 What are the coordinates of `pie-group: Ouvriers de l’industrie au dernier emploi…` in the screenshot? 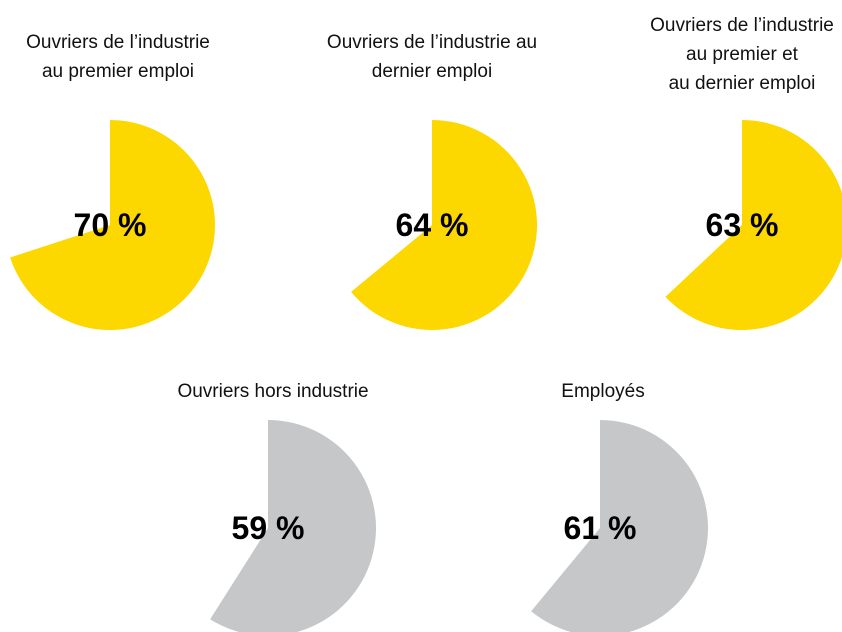 It's located at (432, 181).